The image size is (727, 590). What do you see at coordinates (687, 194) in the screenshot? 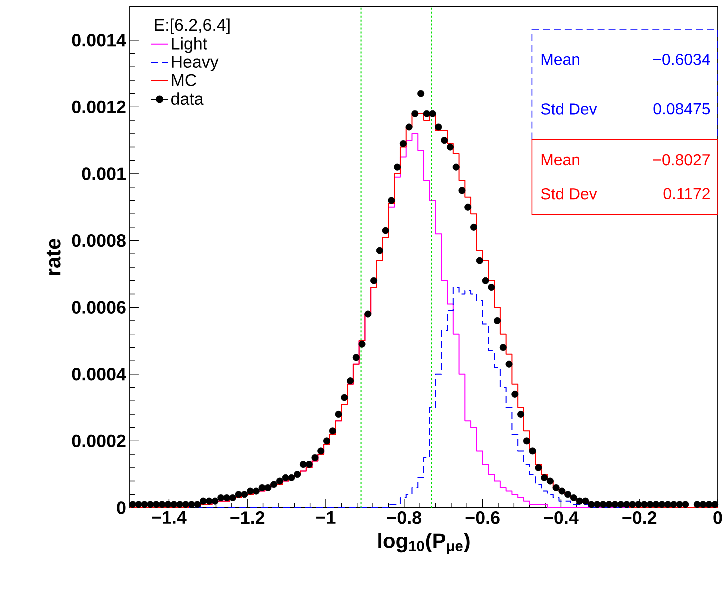
I see `annotation: 0.1172` at bounding box center [687, 194].